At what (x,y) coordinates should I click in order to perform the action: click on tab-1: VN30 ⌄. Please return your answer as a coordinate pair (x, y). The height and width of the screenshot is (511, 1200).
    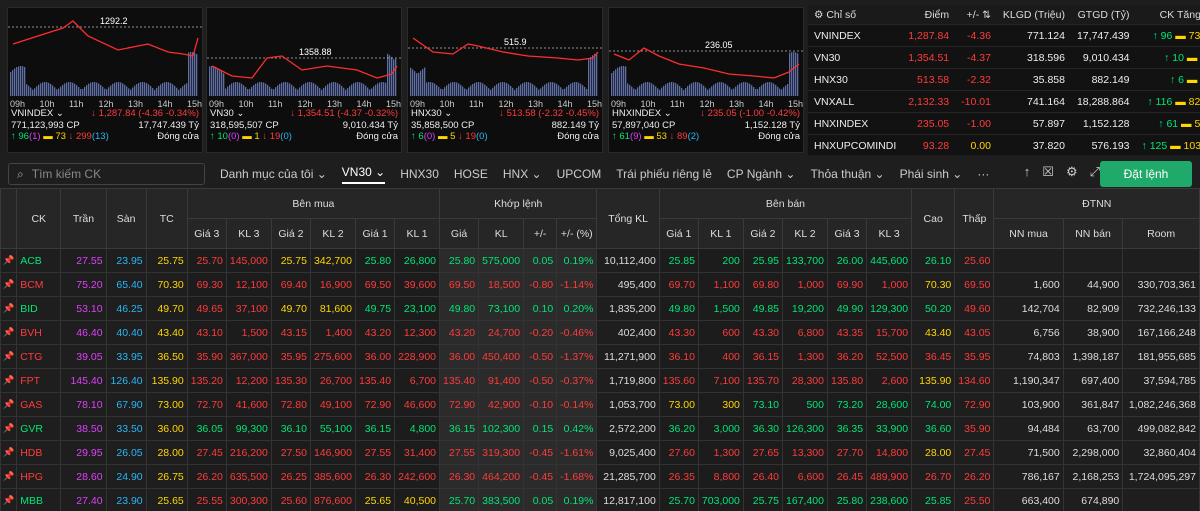
    Looking at the image, I should click on (363, 174).